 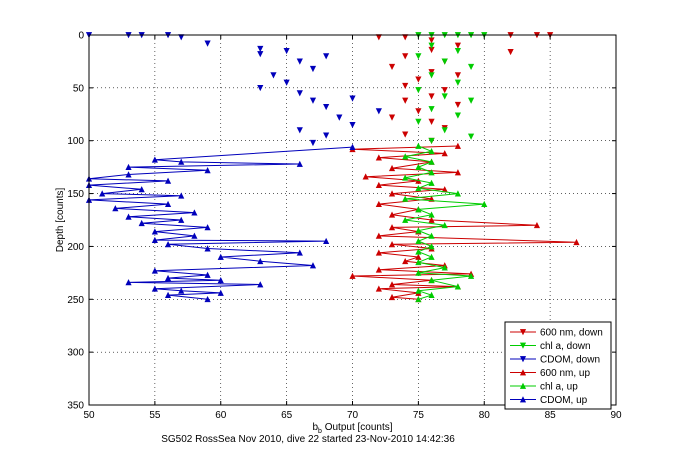 I want to click on x-tick-label: 50, so click(x=89, y=415).